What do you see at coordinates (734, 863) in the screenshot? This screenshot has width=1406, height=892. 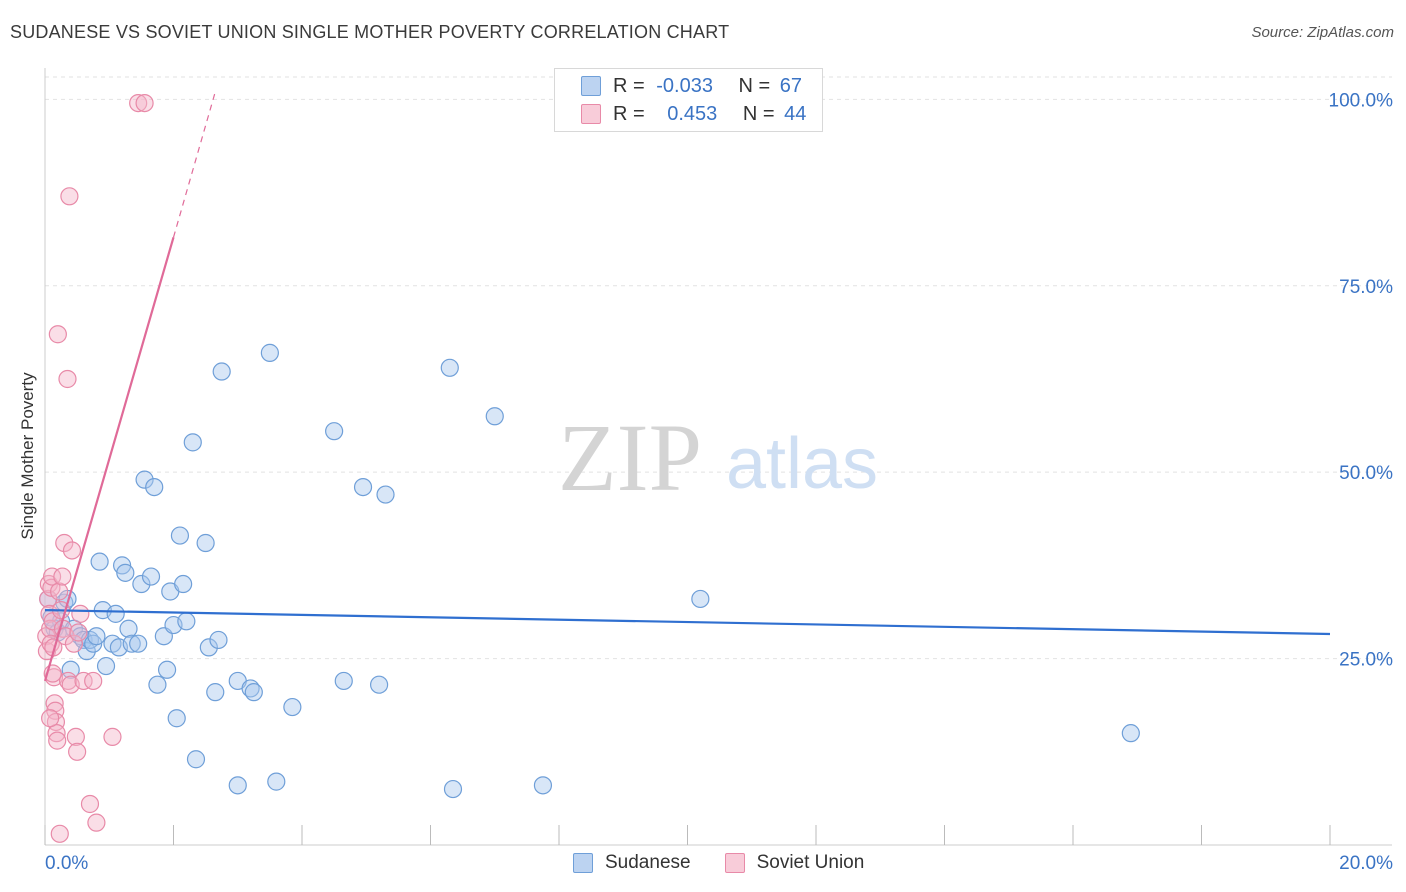 I see `soviet-union-swatch` at bounding box center [734, 863].